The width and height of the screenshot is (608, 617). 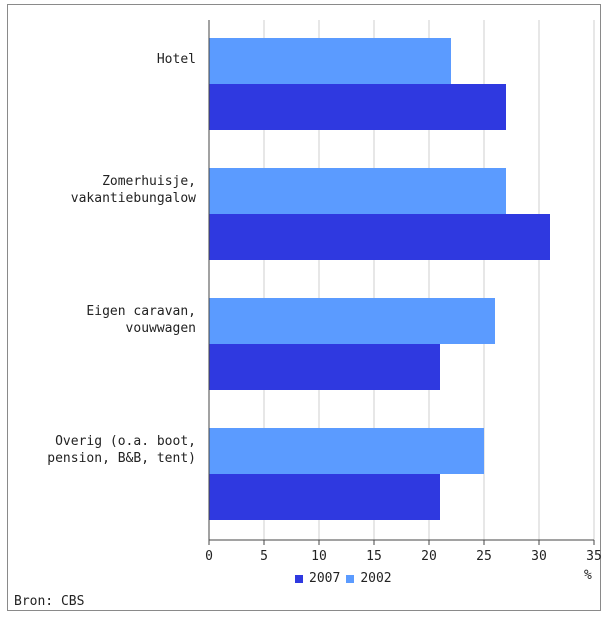 What do you see at coordinates (539, 556) in the screenshot?
I see `x-tick-label: 30` at bounding box center [539, 556].